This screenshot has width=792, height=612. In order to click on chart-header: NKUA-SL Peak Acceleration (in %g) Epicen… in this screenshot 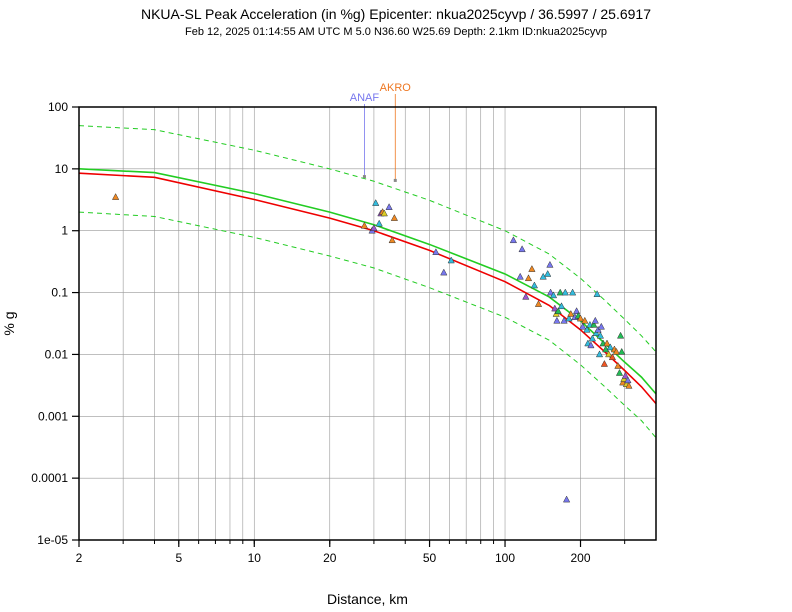, I will do `click(396, 22)`.